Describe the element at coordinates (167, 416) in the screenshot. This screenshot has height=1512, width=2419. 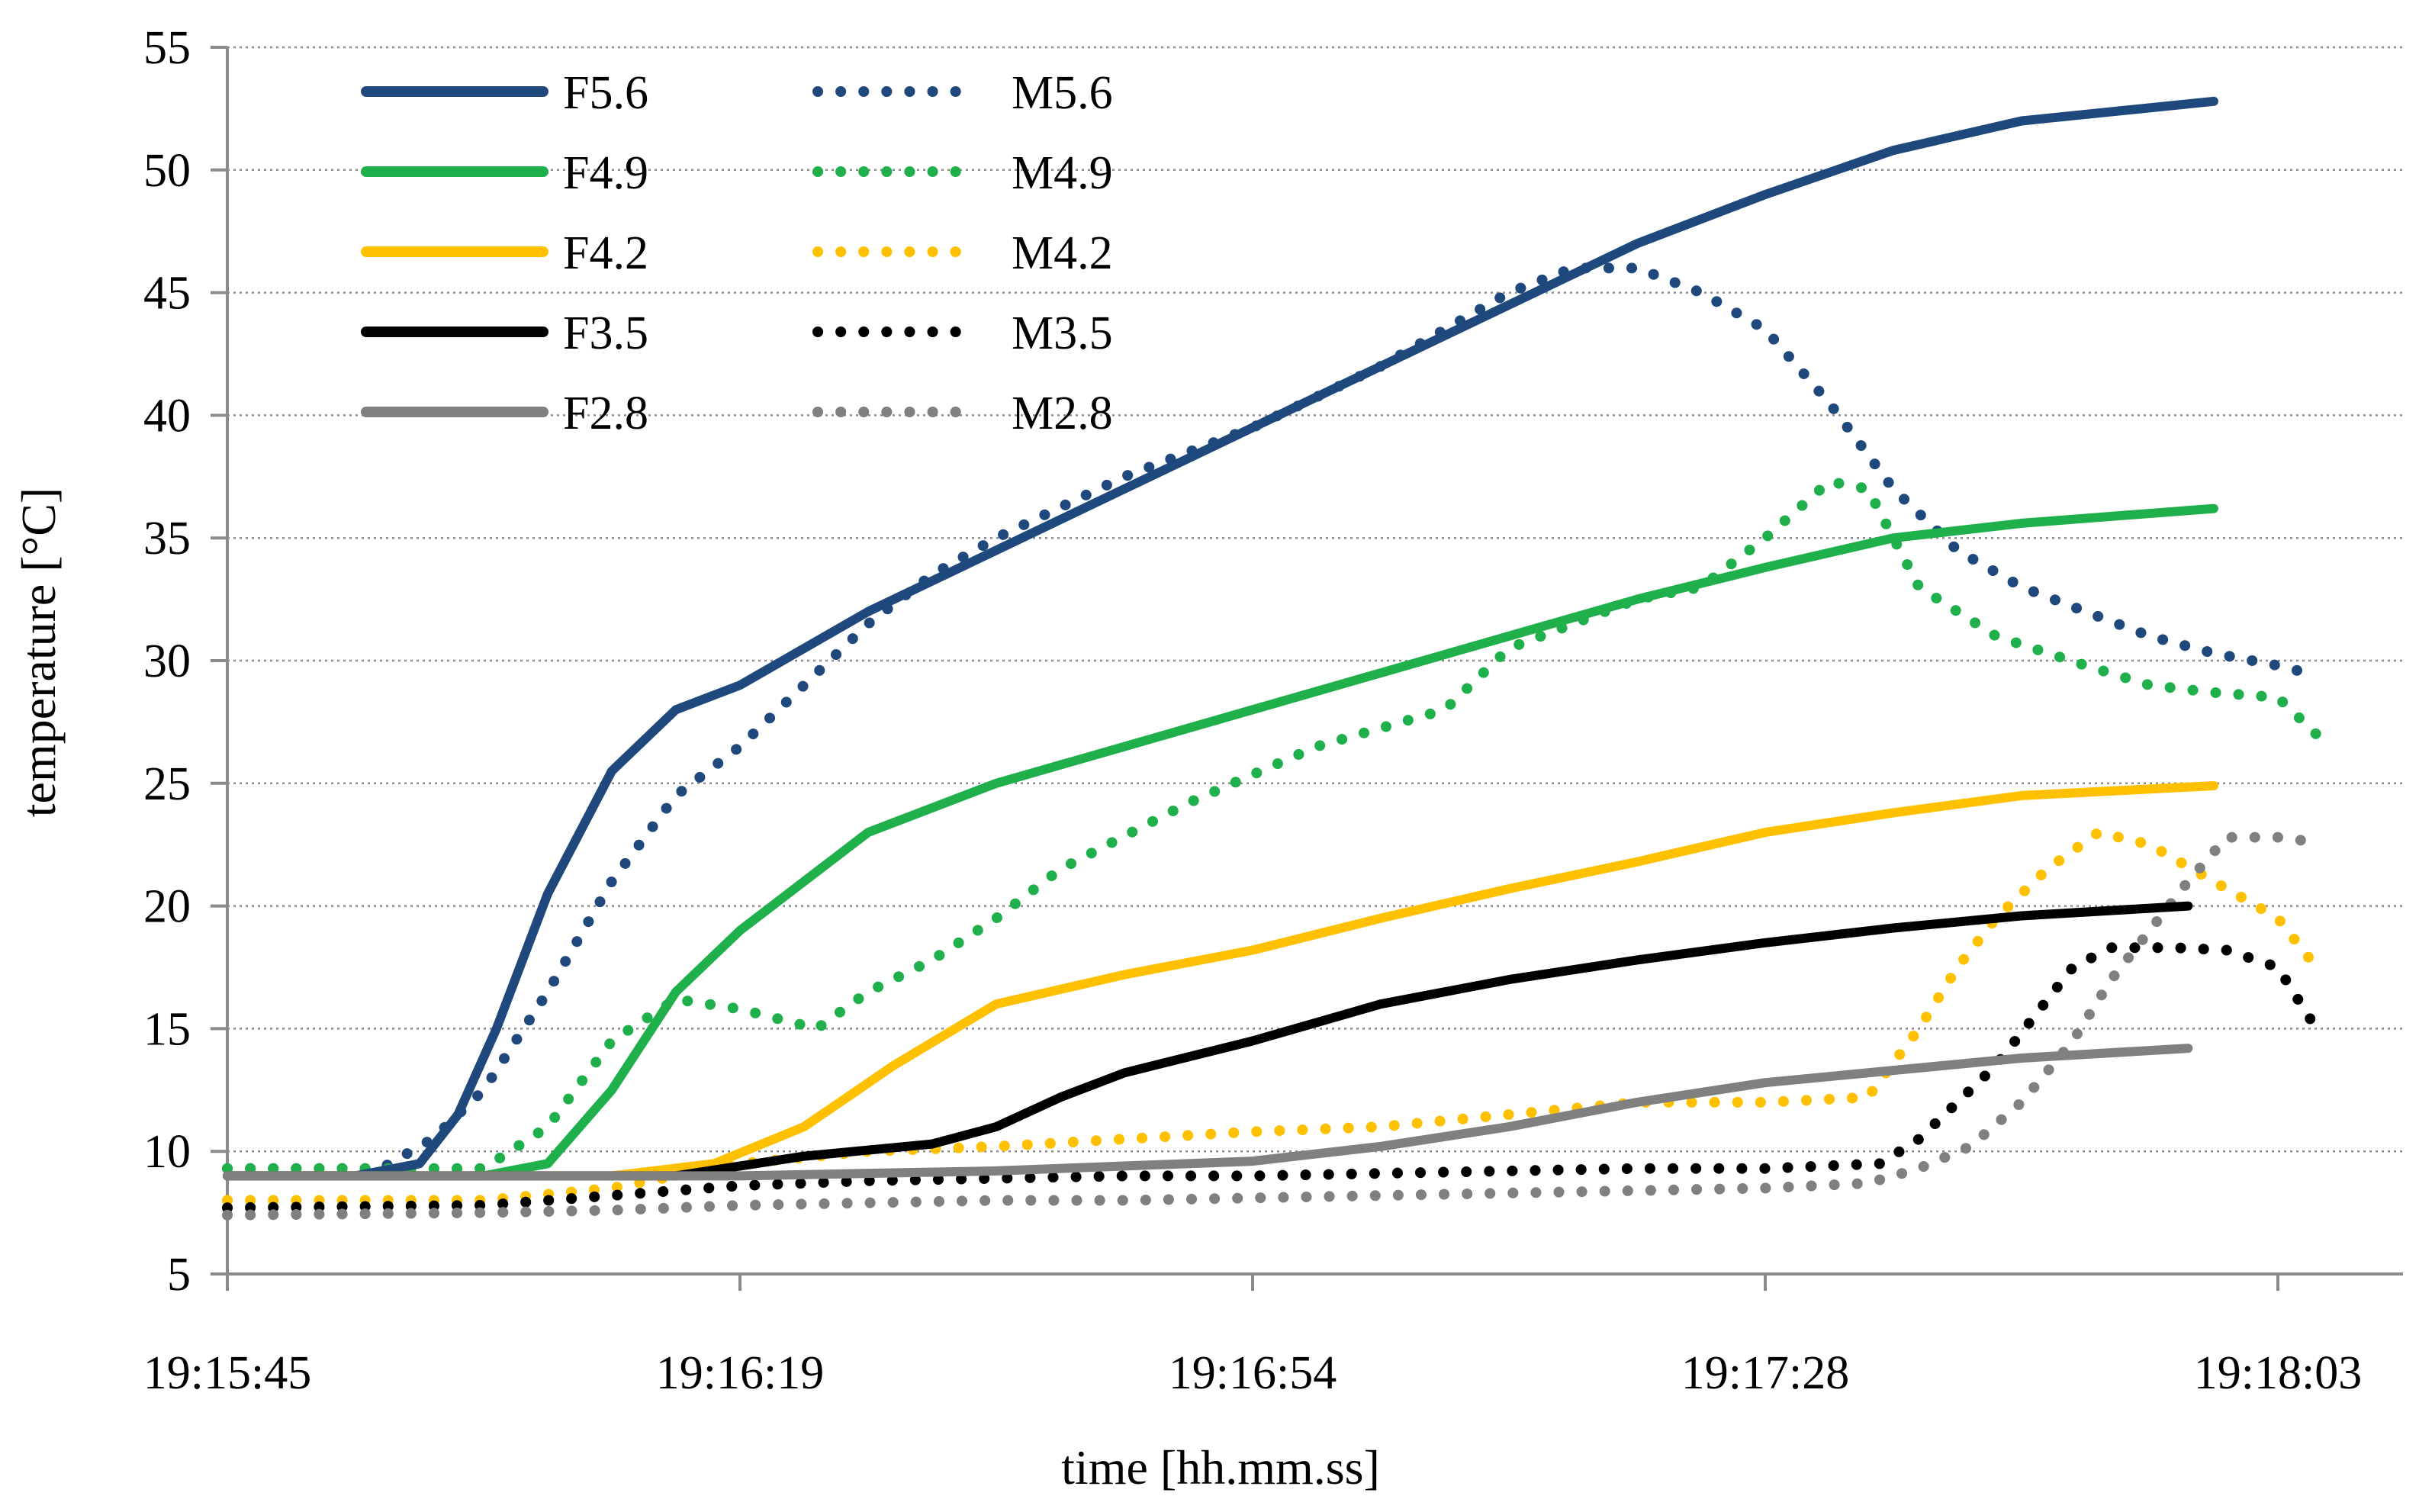
I see `y-tick-label-40: 40` at that location.